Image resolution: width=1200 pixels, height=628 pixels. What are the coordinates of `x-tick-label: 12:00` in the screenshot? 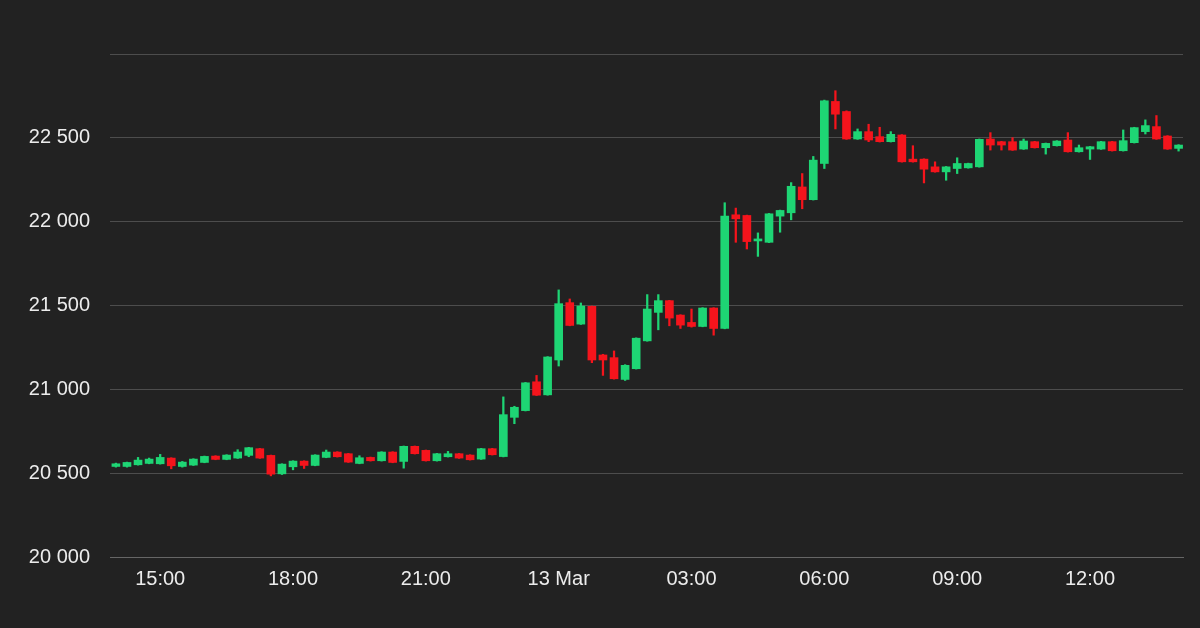 It's located at (1090, 577).